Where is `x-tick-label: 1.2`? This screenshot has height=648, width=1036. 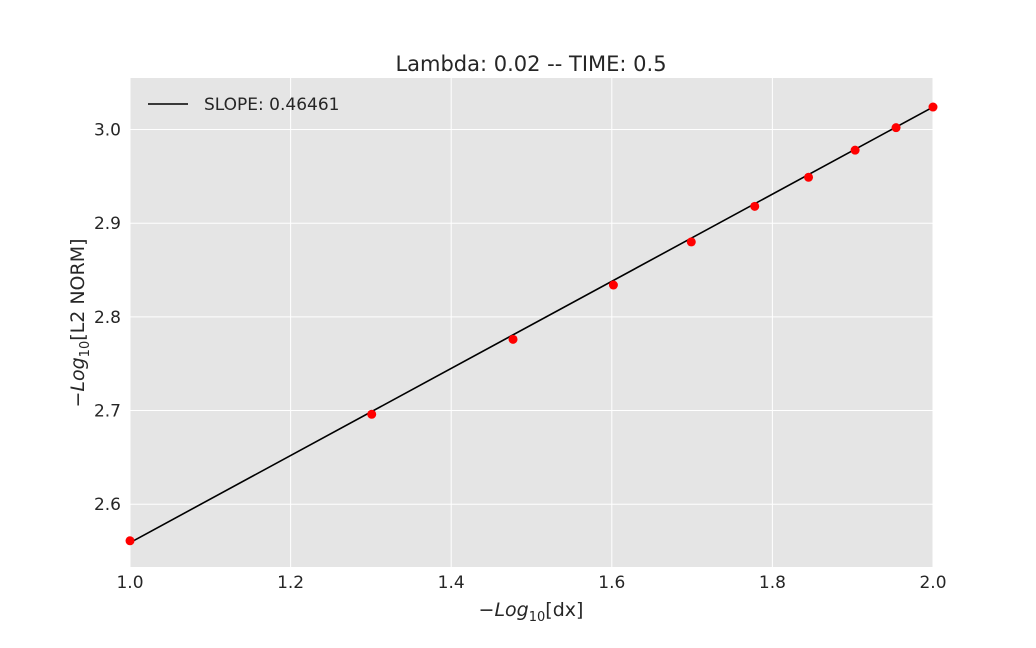 x-tick-label: 1.2 is located at coordinates (290, 583).